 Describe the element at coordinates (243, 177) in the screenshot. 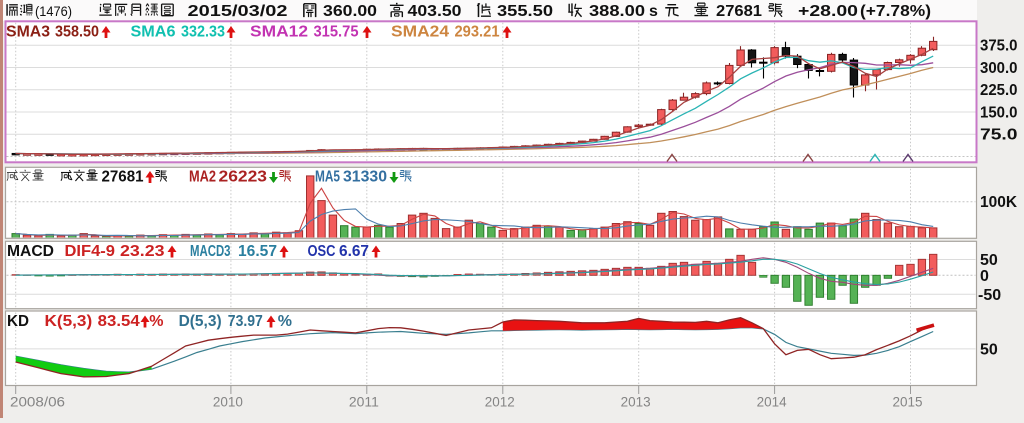

I see `svg-text: 26223` at that location.